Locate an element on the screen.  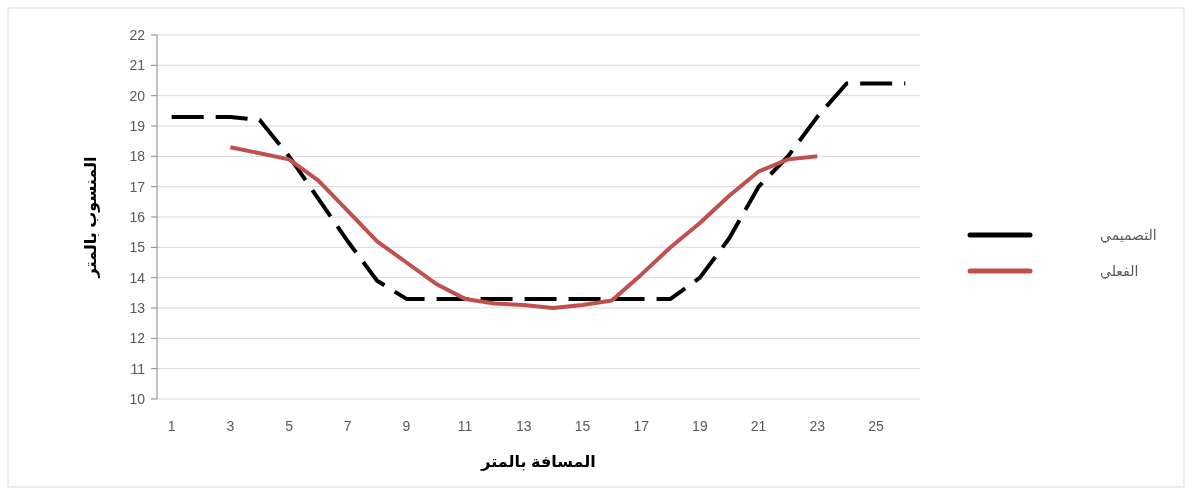
y-tick-label: 18 is located at coordinates (137, 156).